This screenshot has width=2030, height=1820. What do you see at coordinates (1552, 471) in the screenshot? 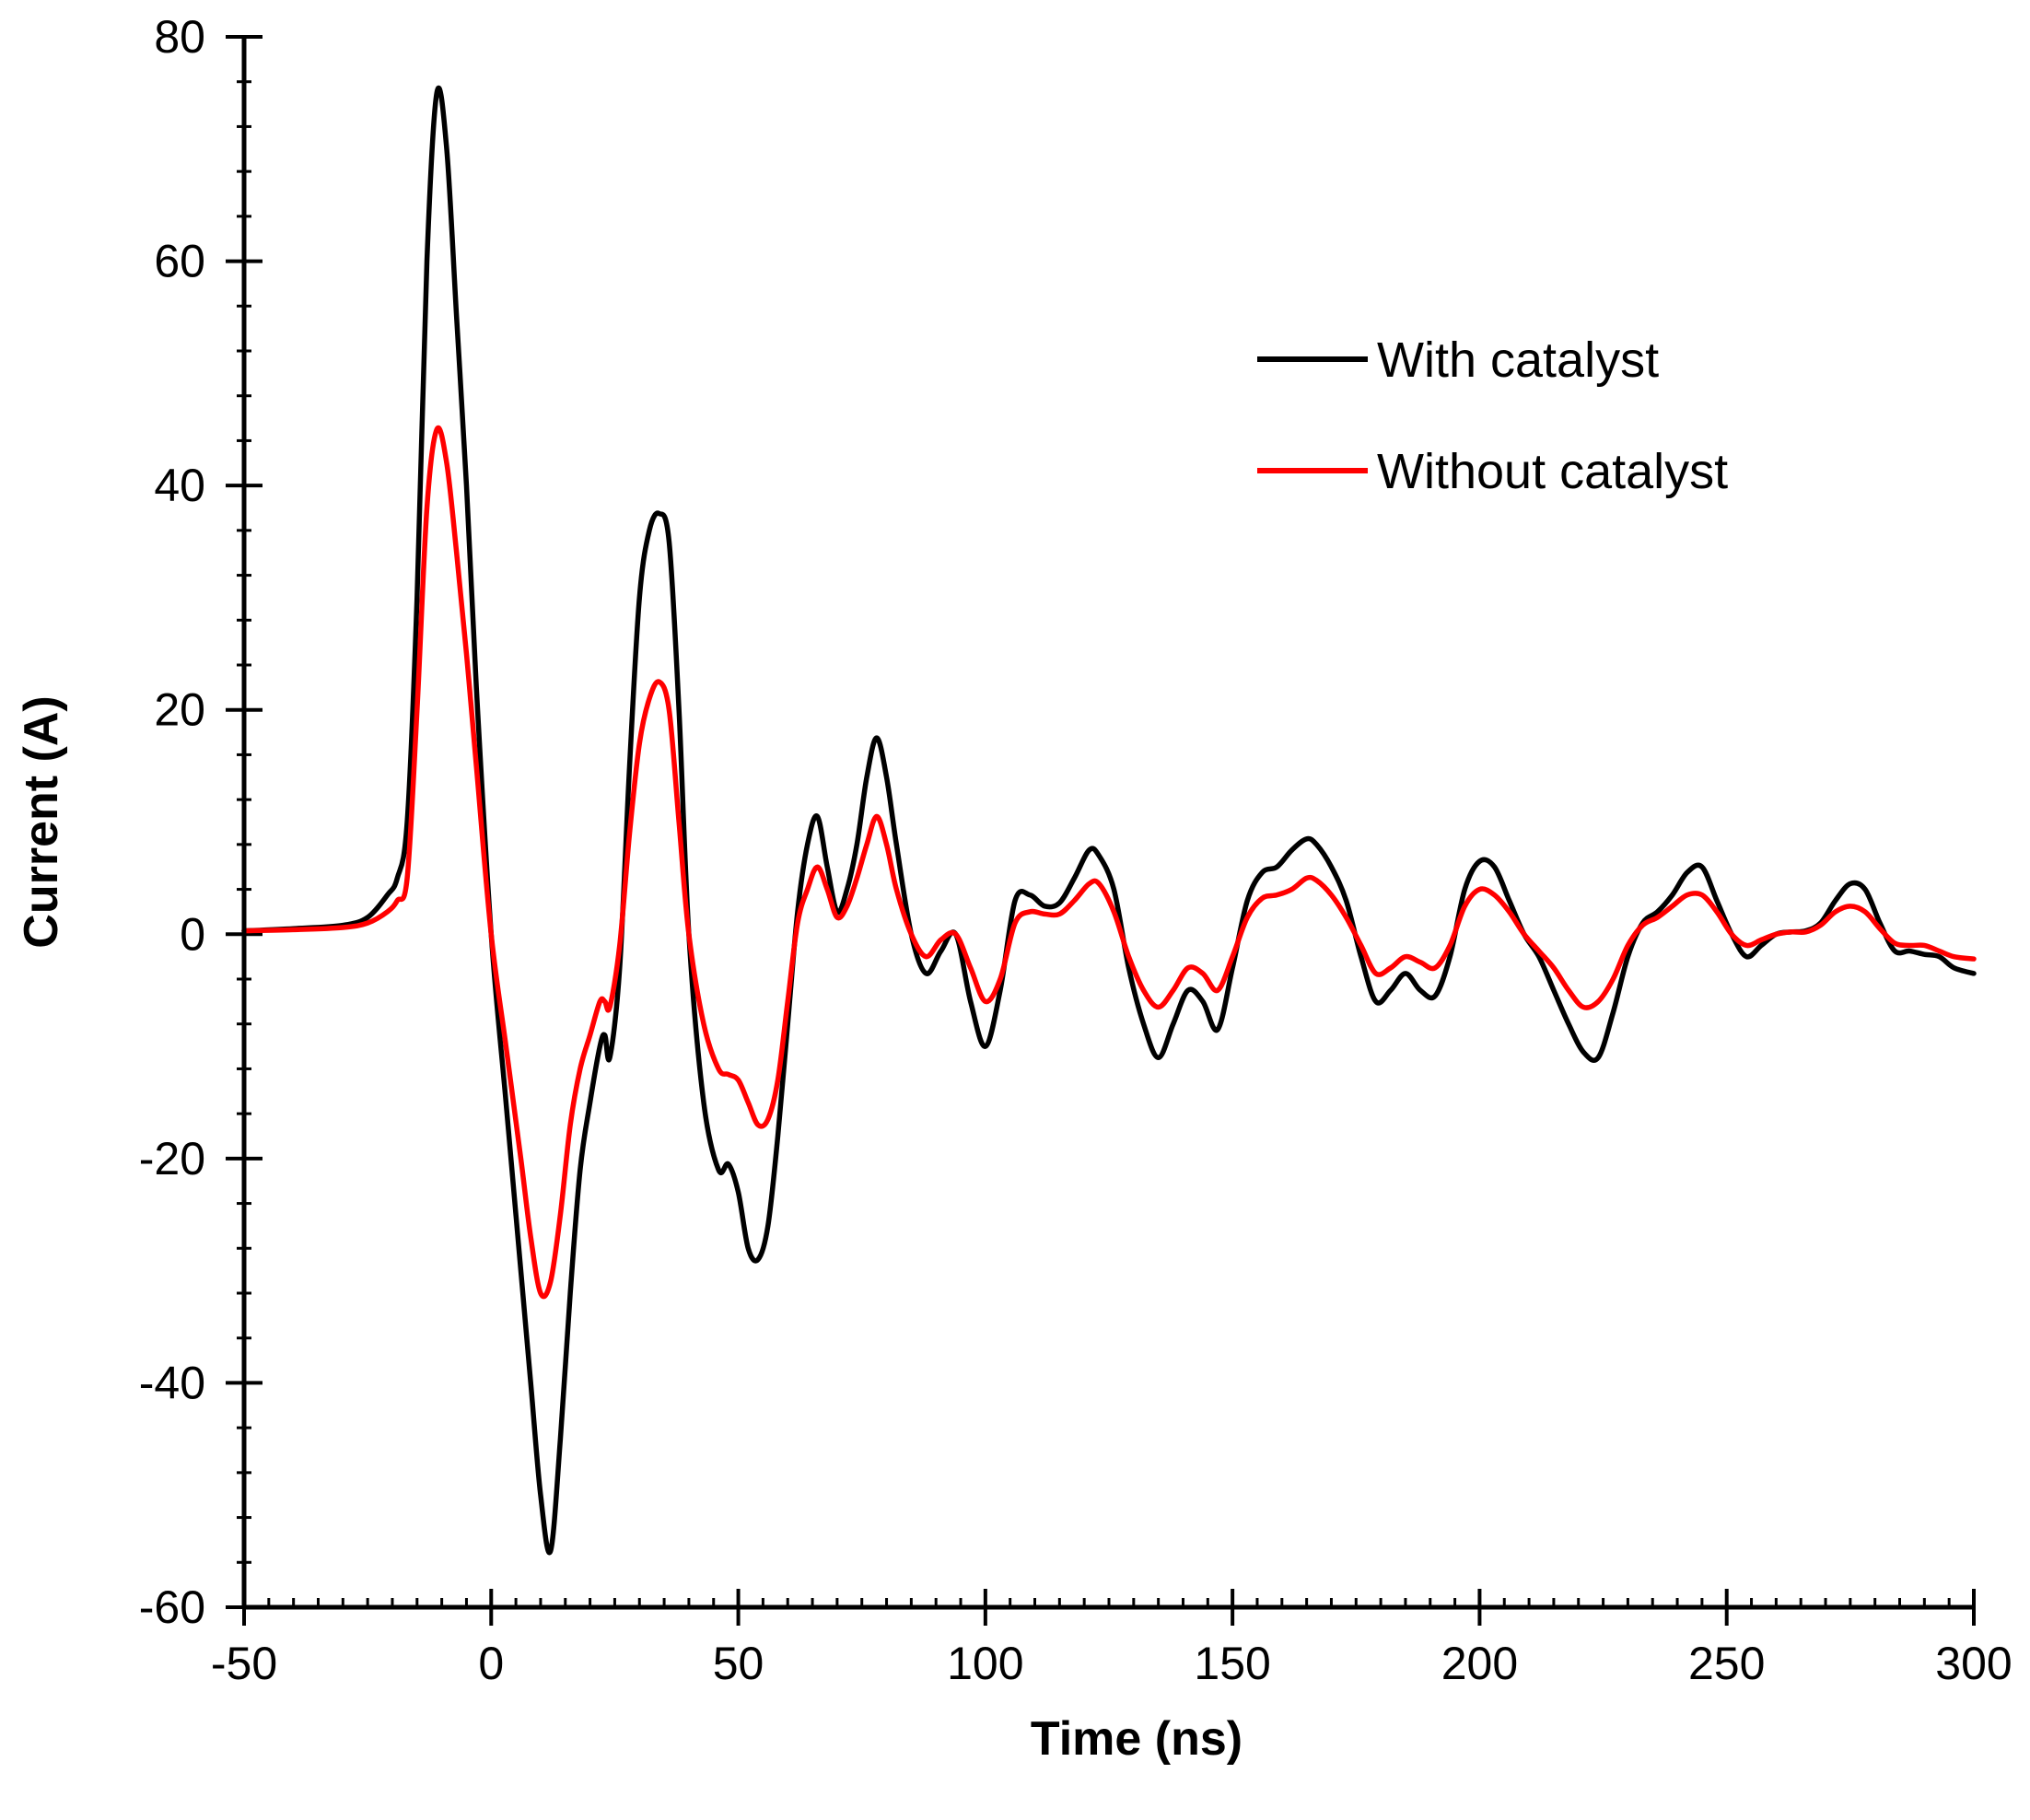
I see `legend-label-without-catalyst: Without catalyst` at bounding box center [1552, 471].